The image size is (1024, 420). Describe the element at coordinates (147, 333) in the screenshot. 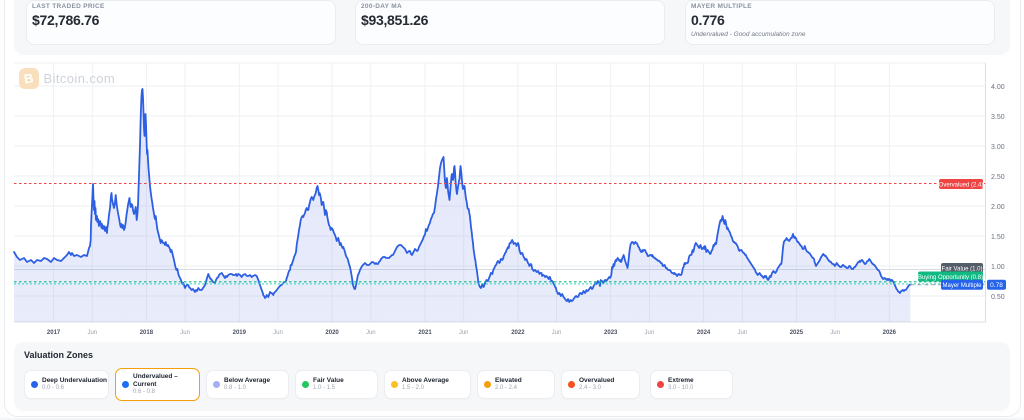

I see `svg-text: 2018` at that location.